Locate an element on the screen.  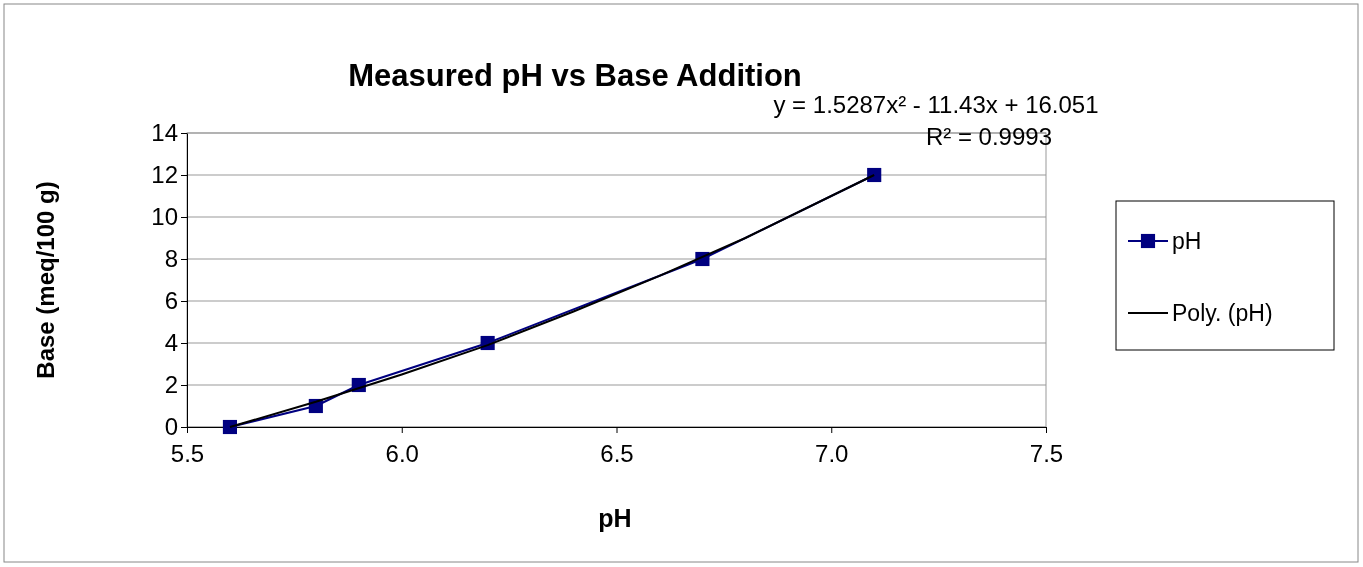
y-axis-title: Base (meq/100 g) is located at coordinates (45, 280).